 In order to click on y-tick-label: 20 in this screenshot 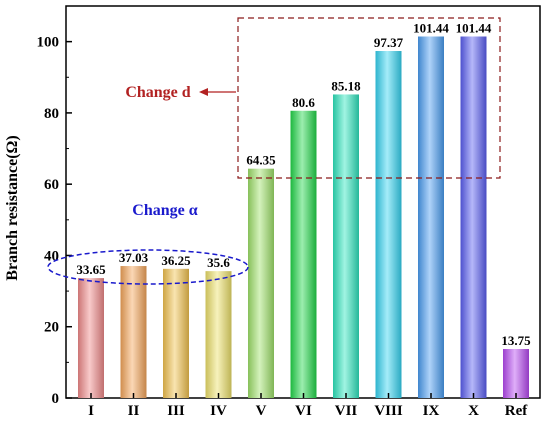, I will do `click(51, 328)`.